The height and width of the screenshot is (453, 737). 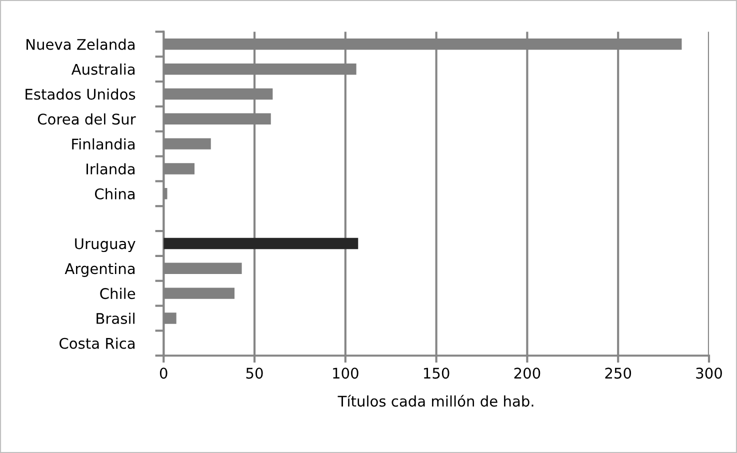 I want to click on y-tick-label: Argentina, so click(x=99, y=269).